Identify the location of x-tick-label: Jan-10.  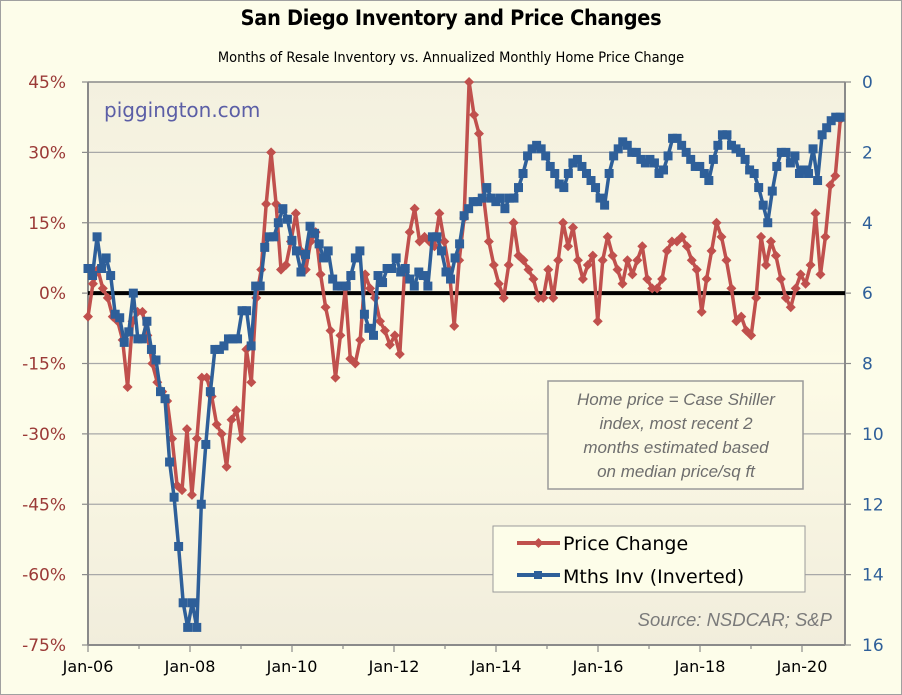
(292, 666).